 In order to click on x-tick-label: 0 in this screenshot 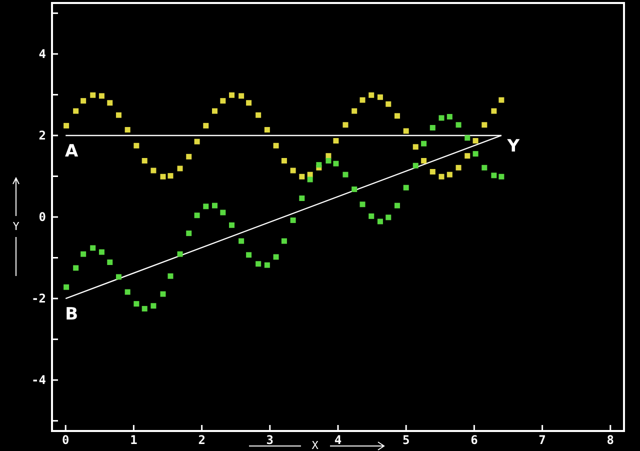, I will do `click(66, 440)`.